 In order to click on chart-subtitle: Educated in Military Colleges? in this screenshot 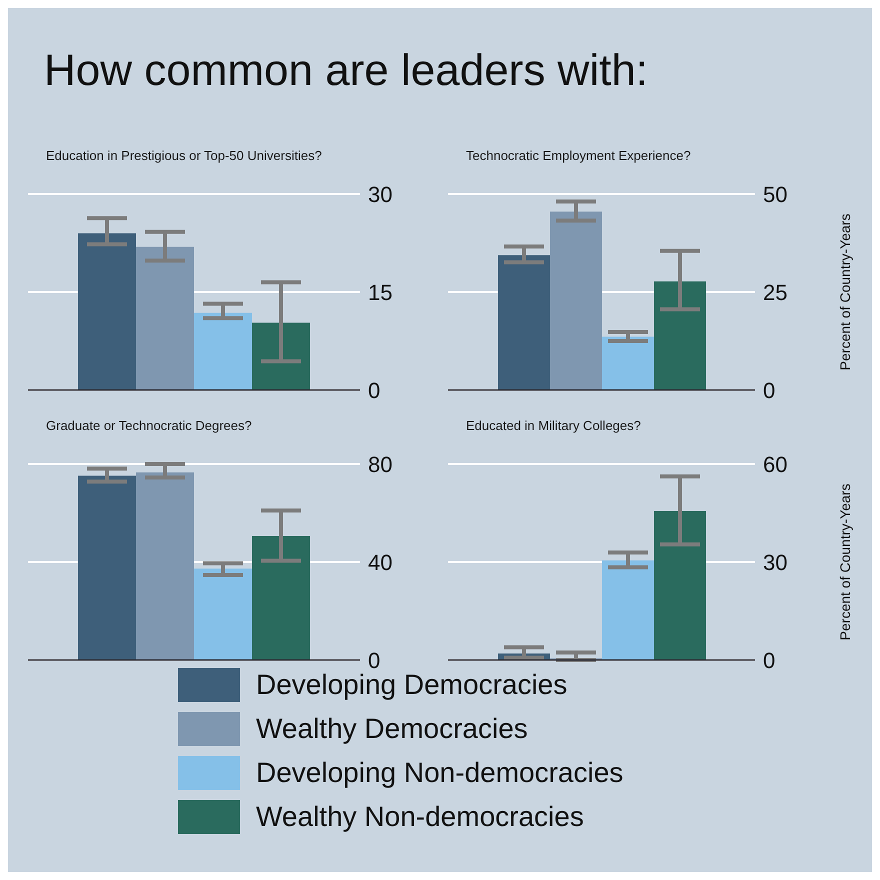, I will do `click(553, 426)`.